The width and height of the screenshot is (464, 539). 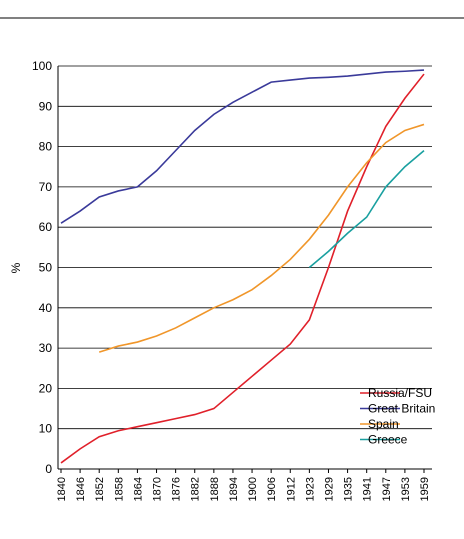 What do you see at coordinates (138, 489) in the screenshot?
I see `x-tick-label: 1864` at bounding box center [138, 489].